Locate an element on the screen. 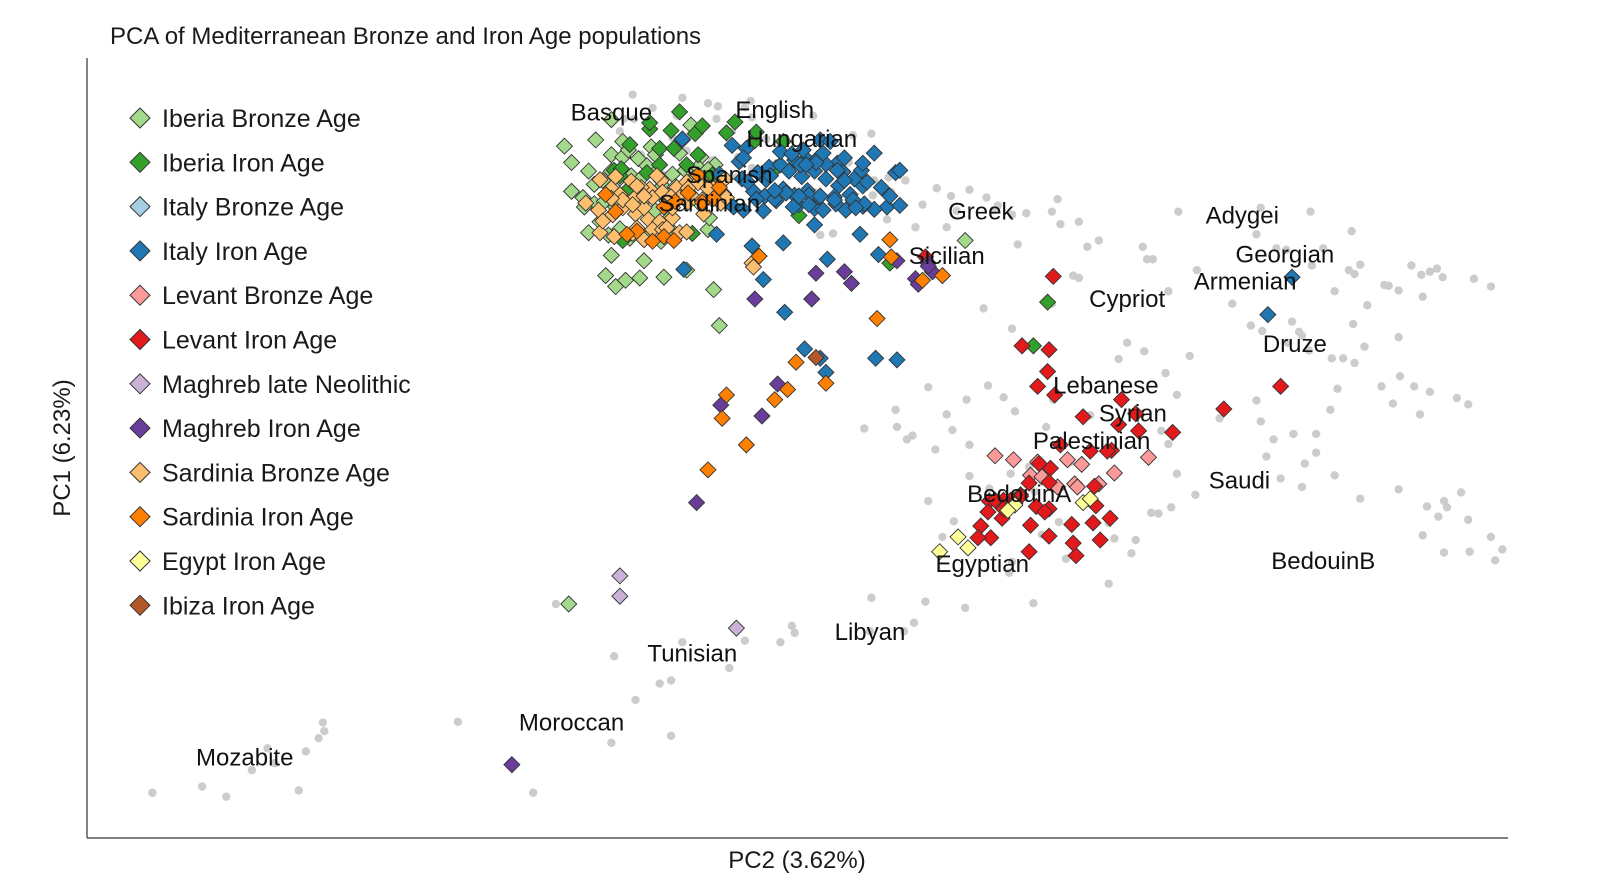 The width and height of the screenshot is (1600, 886). series-italy-iron-age is located at coordinates (987, 255).